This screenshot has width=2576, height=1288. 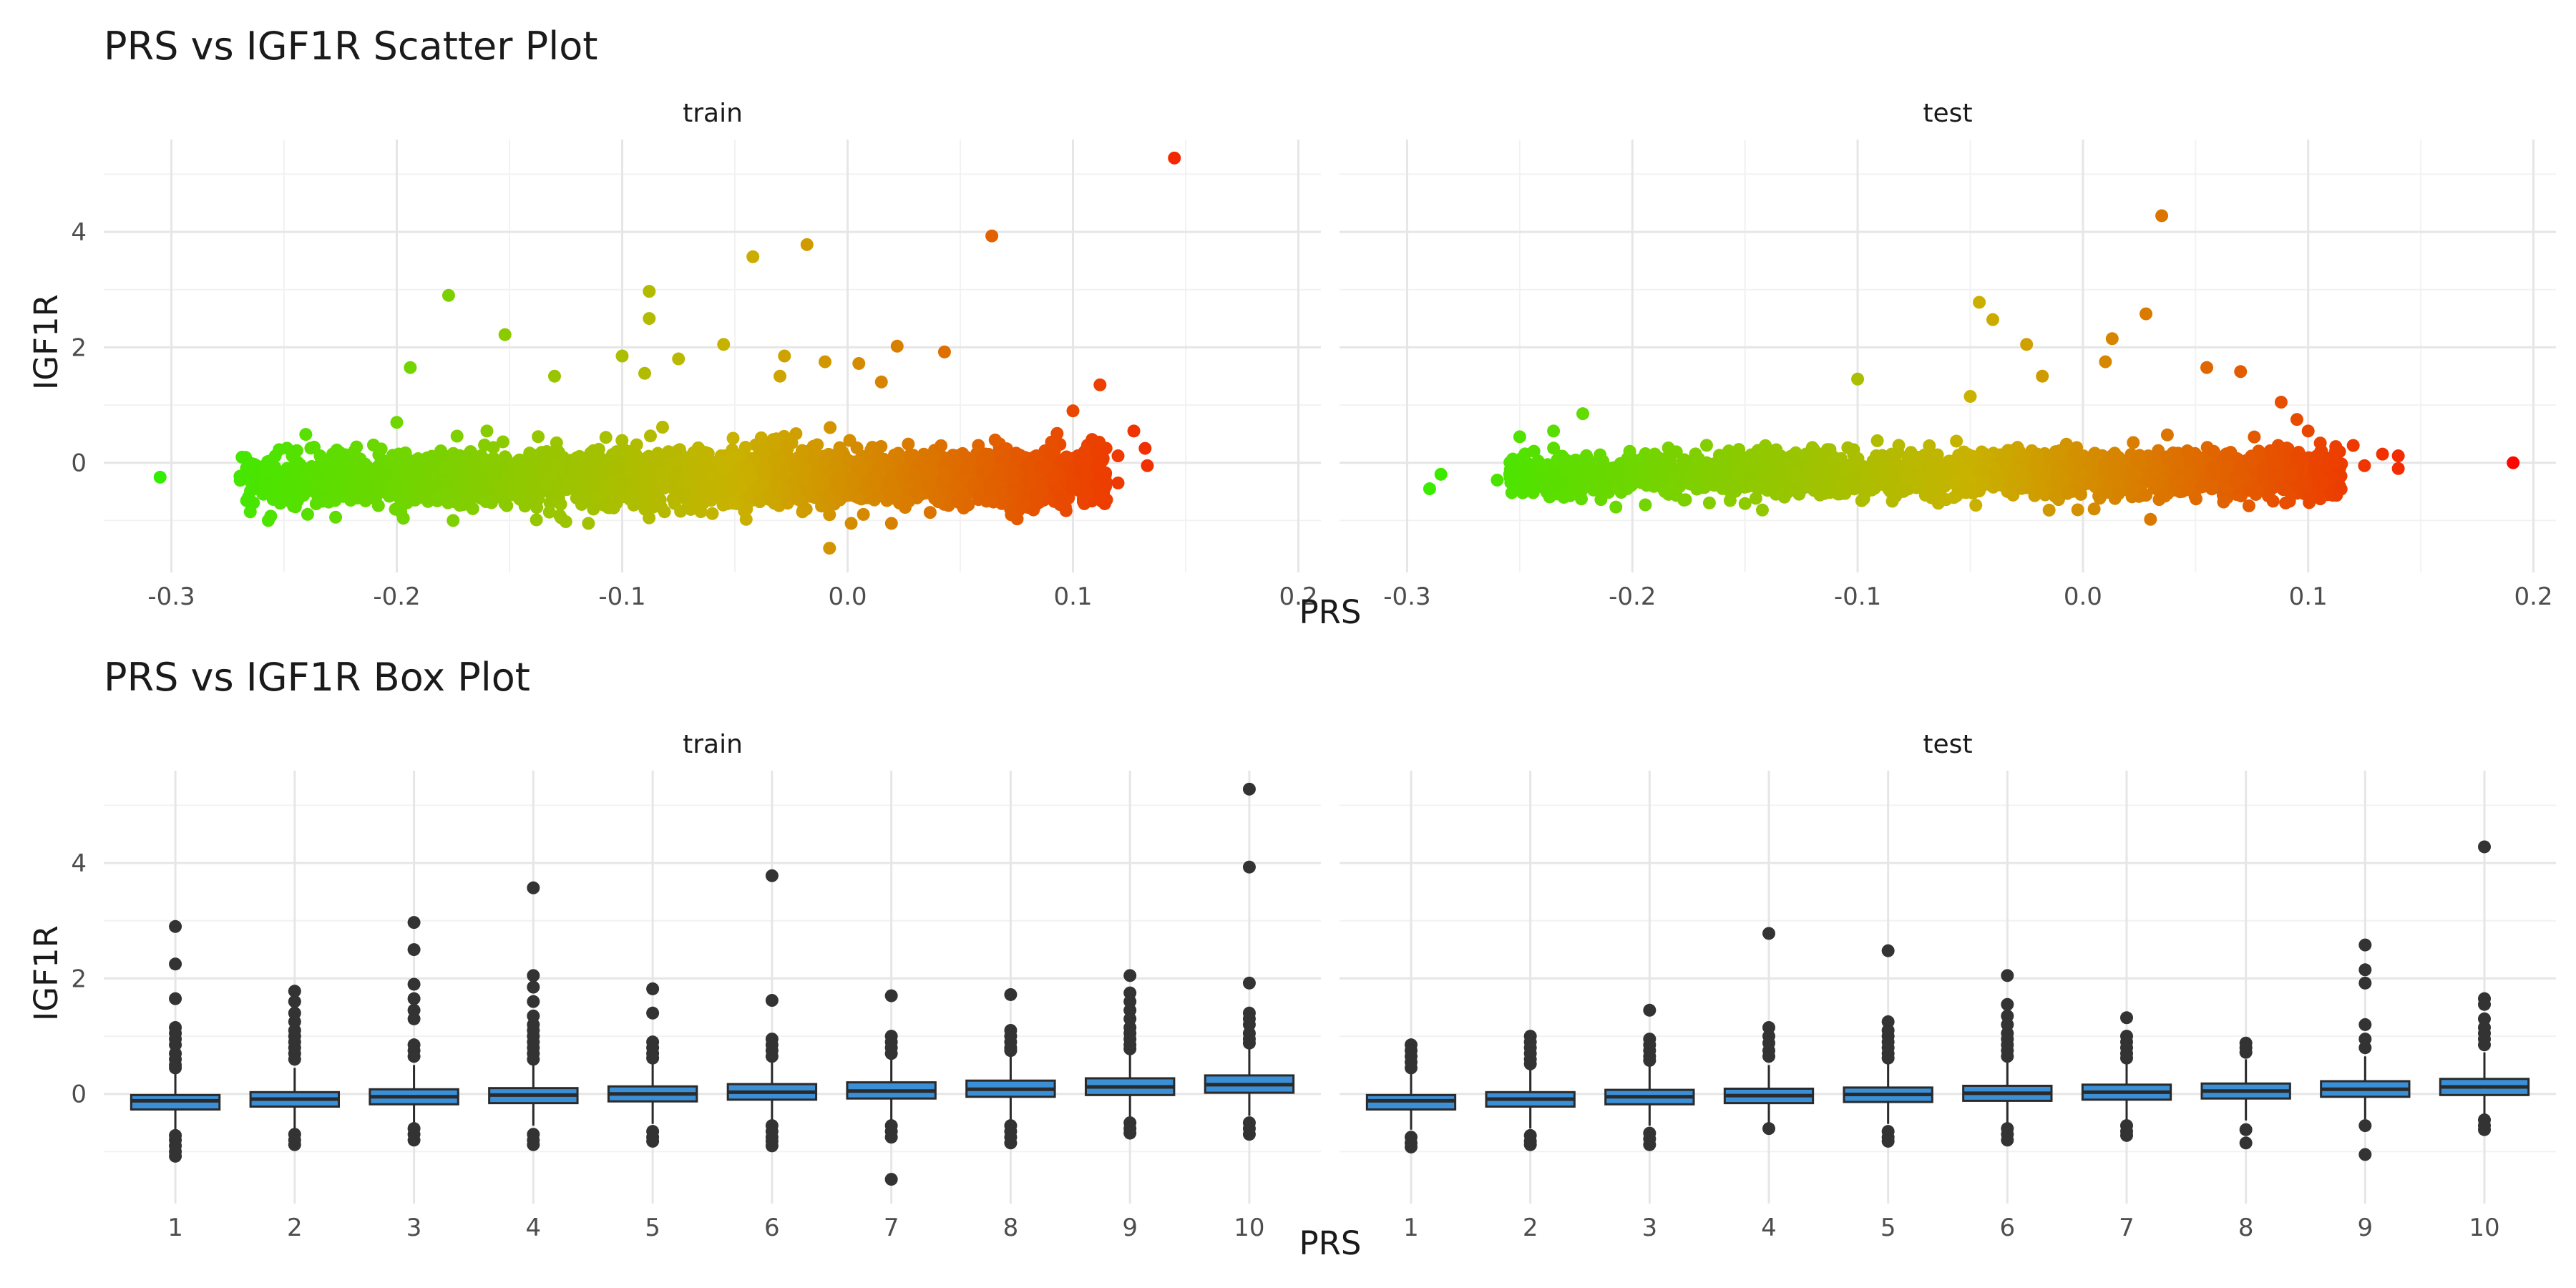 What do you see at coordinates (79, 463) in the screenshot?
I see `y-tick-label: 0` at bounding box center [79, 463].